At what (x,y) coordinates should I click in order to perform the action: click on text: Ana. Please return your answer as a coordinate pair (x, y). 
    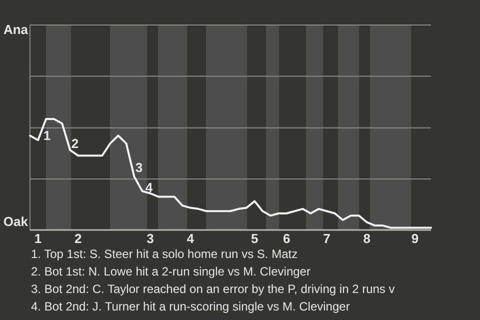
    Looking at the image, I should click on (16, 29).